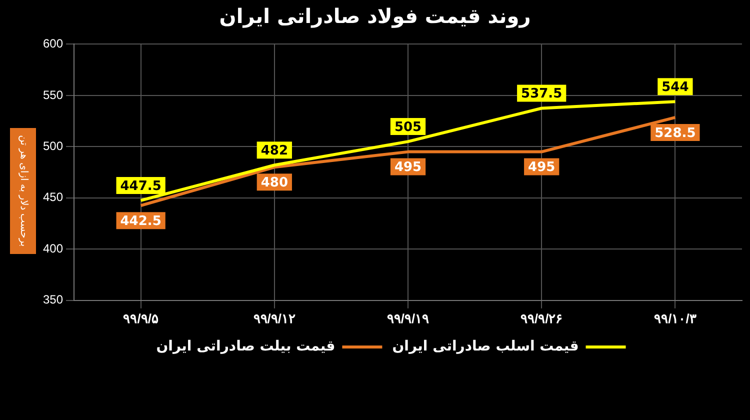  What do you see at coordinates (675, 133) in the screenshot?
I see `data-label: 528.5` at bounding box center [675, 133].